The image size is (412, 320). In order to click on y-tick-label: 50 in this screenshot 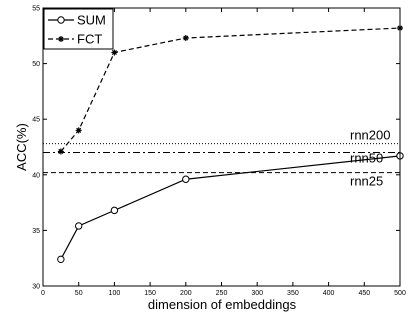, I will do `click(36, 64)`.